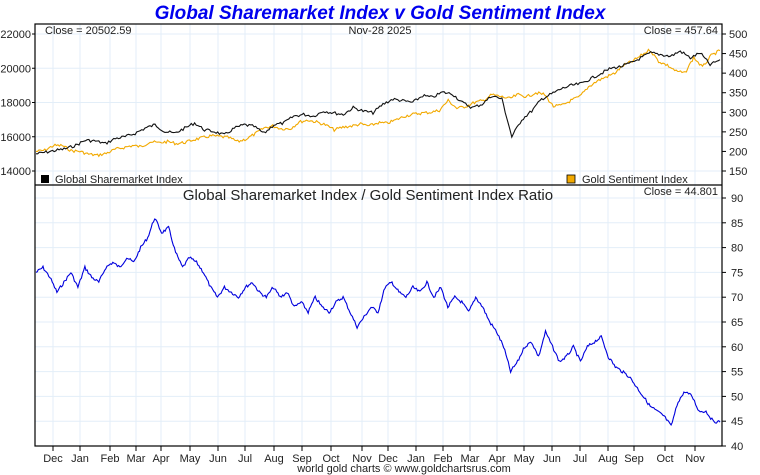  Describe the element at coordinates (738, 113) in the screenshot. I see `right-tick-label: 300` at that location.